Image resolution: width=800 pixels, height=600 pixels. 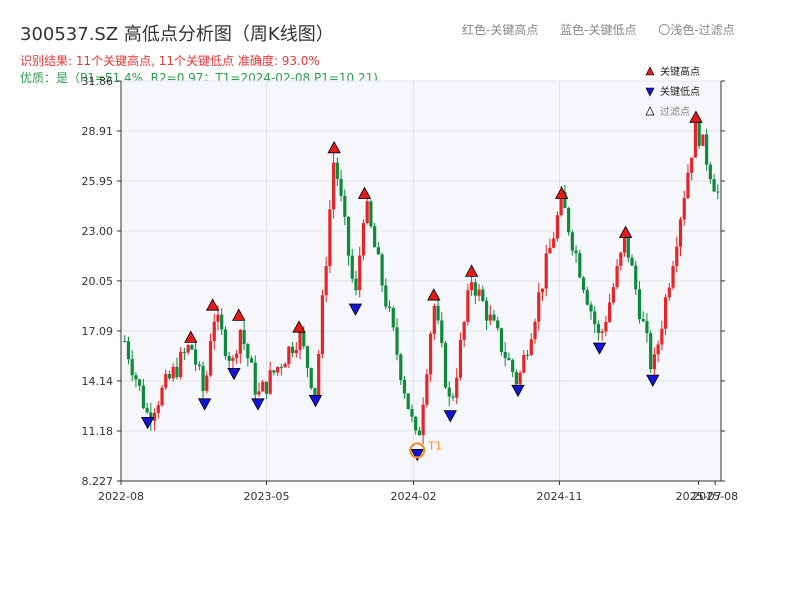 I want to click on y-tick-label: 17.09, so click(x=98, y=331).